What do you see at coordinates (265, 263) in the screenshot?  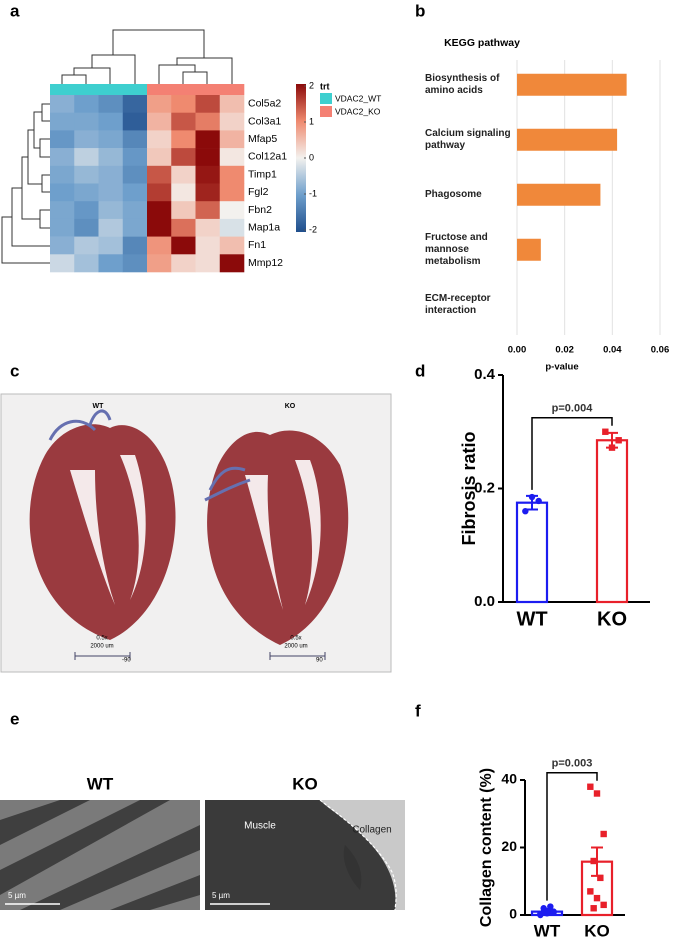 I see `row-label: Mmp12` at bounding box center [265, 263].